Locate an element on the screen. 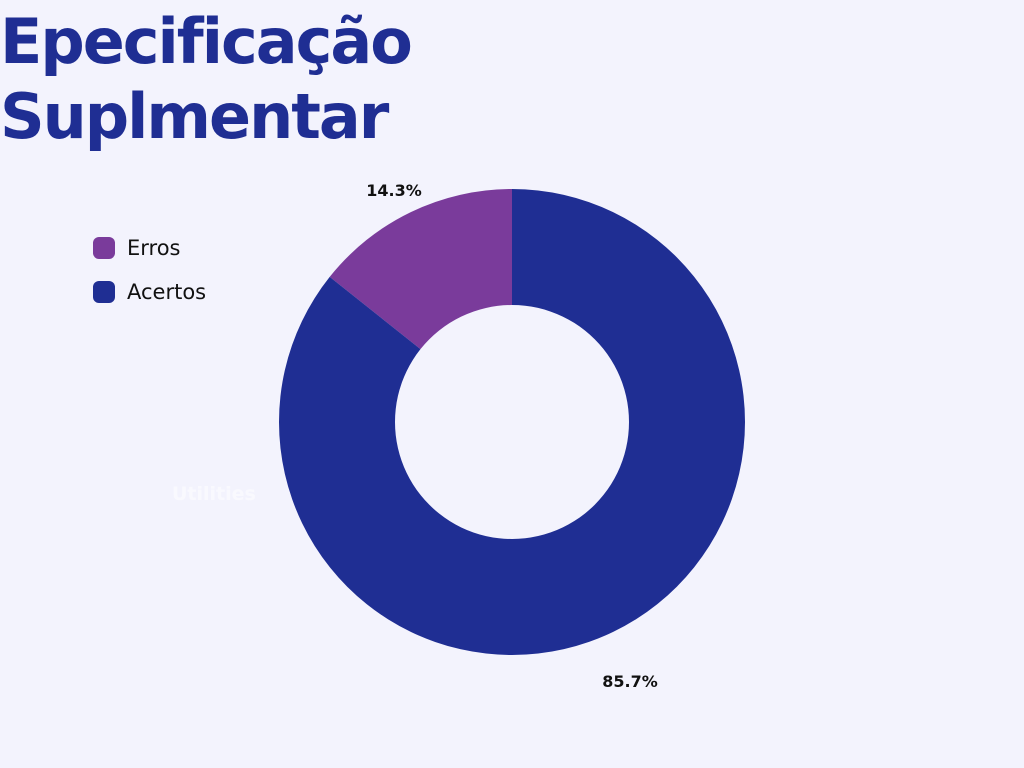  legend-swatch-acertos is located at coordinates (104, 292).